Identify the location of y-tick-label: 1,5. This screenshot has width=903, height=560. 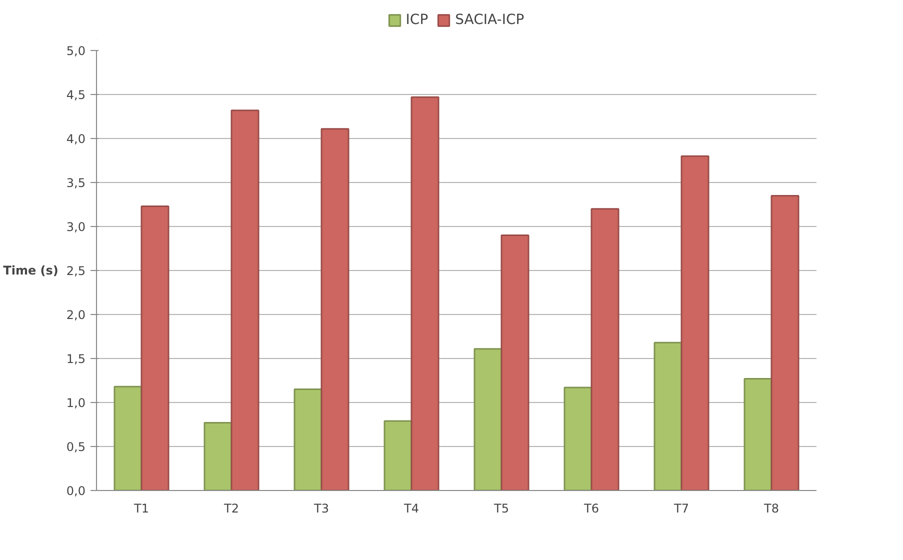
(76, 359).